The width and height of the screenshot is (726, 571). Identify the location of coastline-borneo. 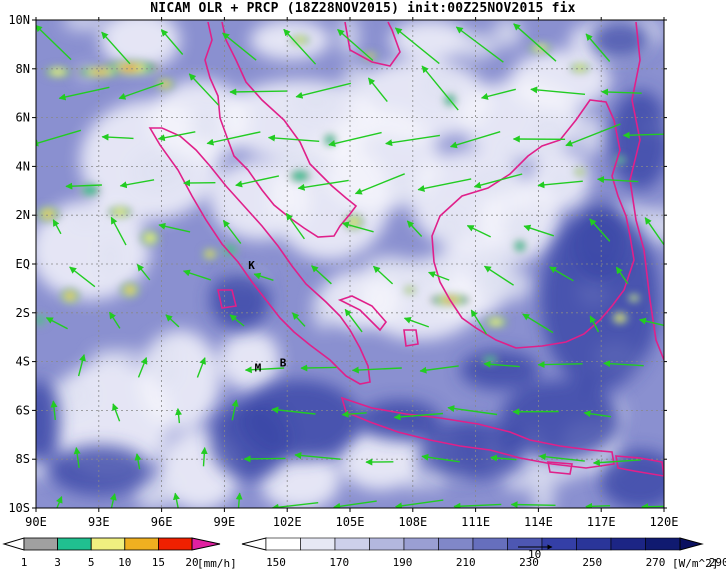
(533, 224).